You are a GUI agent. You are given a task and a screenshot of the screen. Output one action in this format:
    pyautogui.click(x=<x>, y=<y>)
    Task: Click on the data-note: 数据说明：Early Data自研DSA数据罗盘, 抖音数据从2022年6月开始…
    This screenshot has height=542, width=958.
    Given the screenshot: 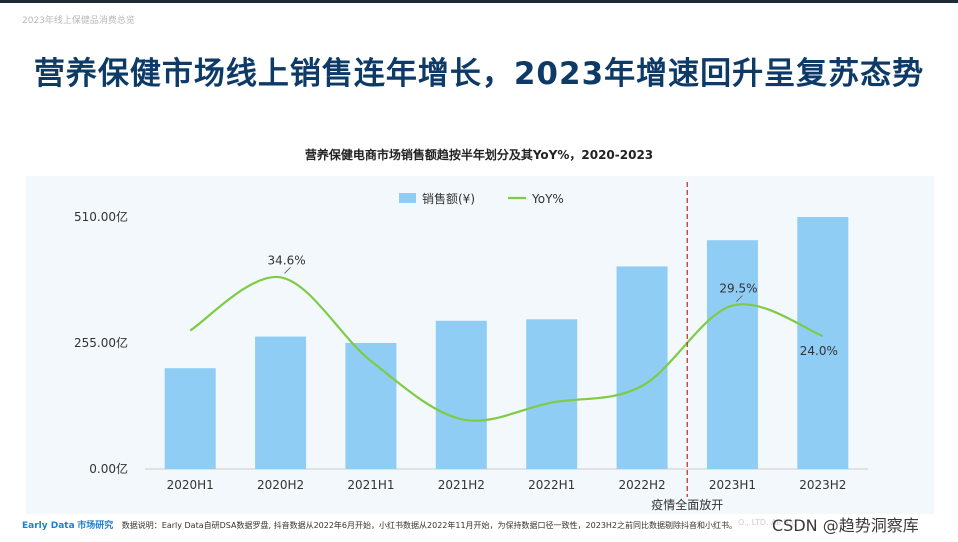 What is the action you would take?
    pyautogui.click(x=429, y=525)
    